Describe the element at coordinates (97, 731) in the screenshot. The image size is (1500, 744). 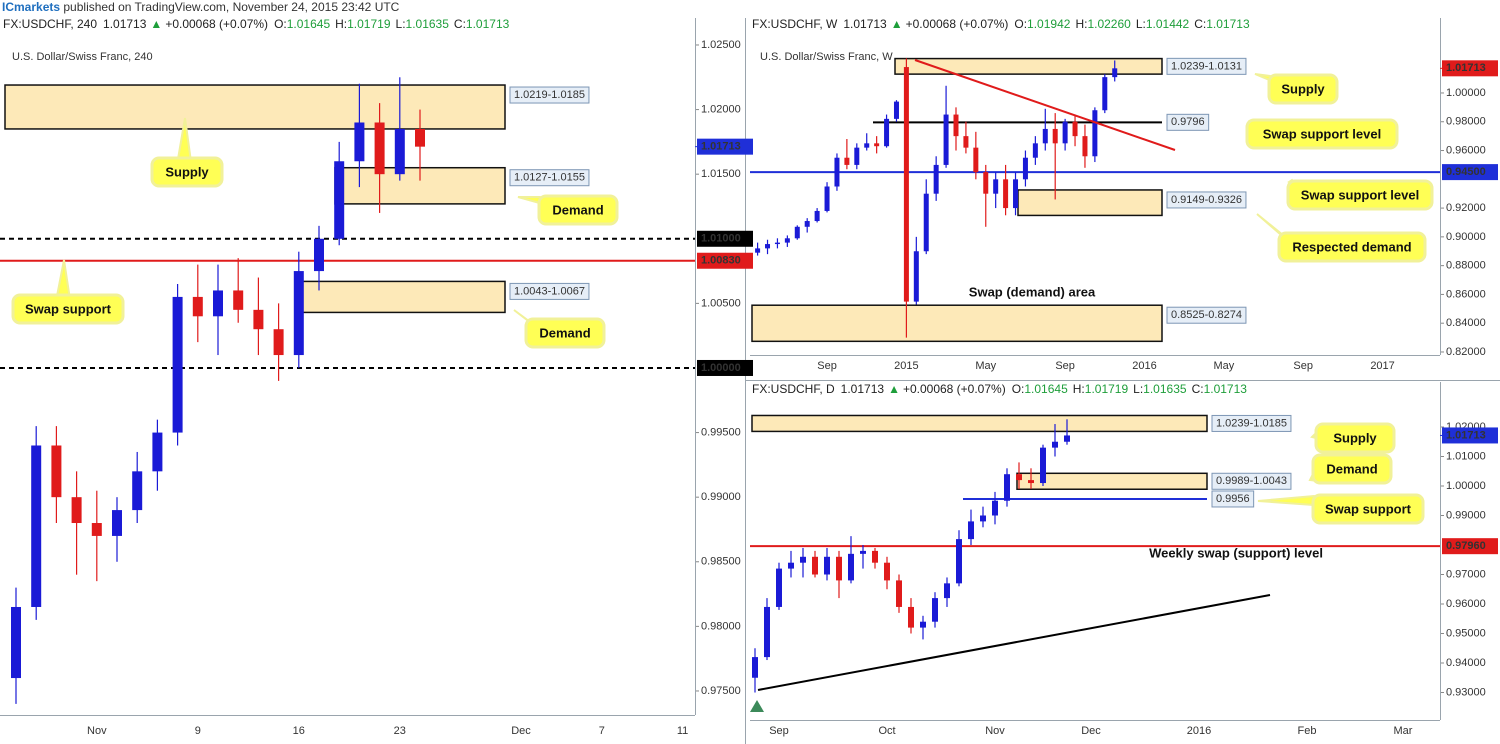
I see `x-tick-label: Nov` at that location.